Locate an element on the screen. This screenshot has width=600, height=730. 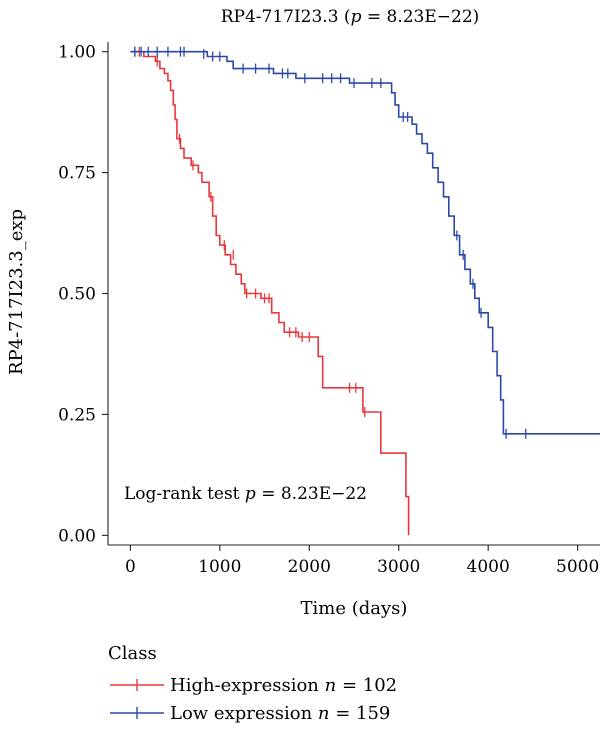
annotation-suffix: = 8.23E−22 is located at coordinates (311, 494).